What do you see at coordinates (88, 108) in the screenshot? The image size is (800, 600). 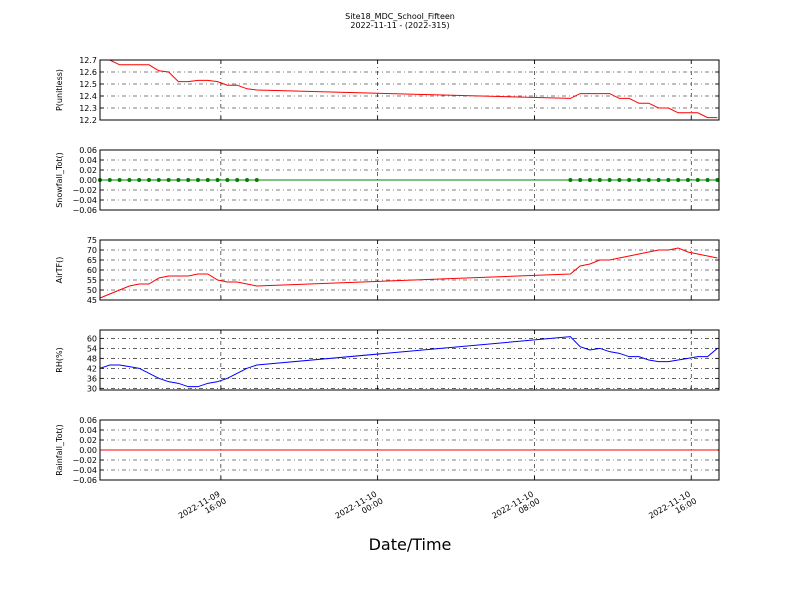 I see `y-tick-label: 12.3` at bounding box center [88, 108].